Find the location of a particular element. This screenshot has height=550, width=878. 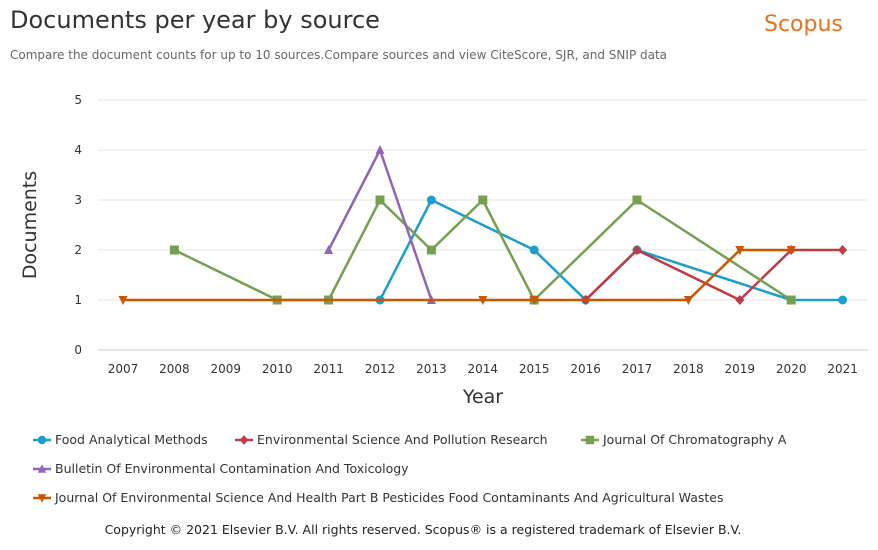

x-tick-label: 2012 is located at coordinates (380, 369).